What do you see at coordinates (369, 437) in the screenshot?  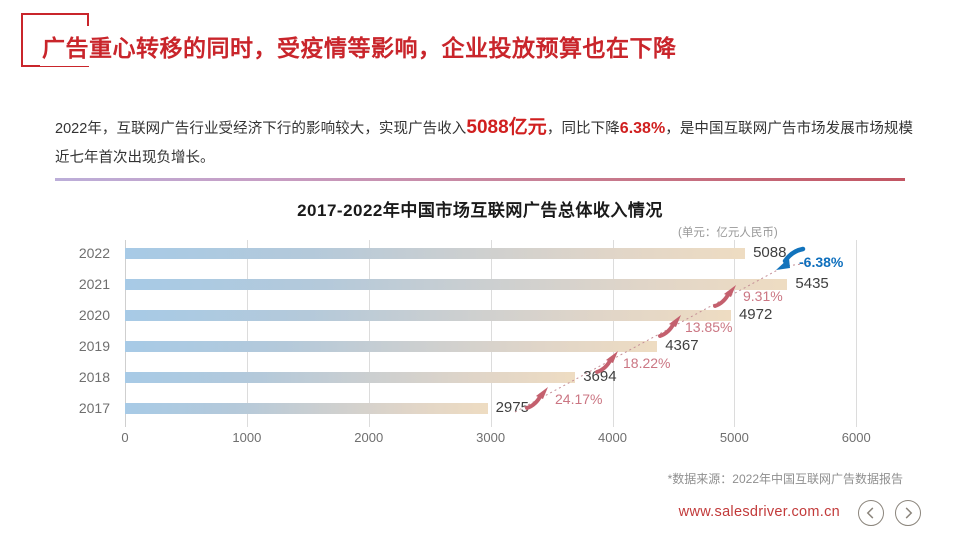 I see `x-axis-tick: 2000` at bounding box center [369, 437].